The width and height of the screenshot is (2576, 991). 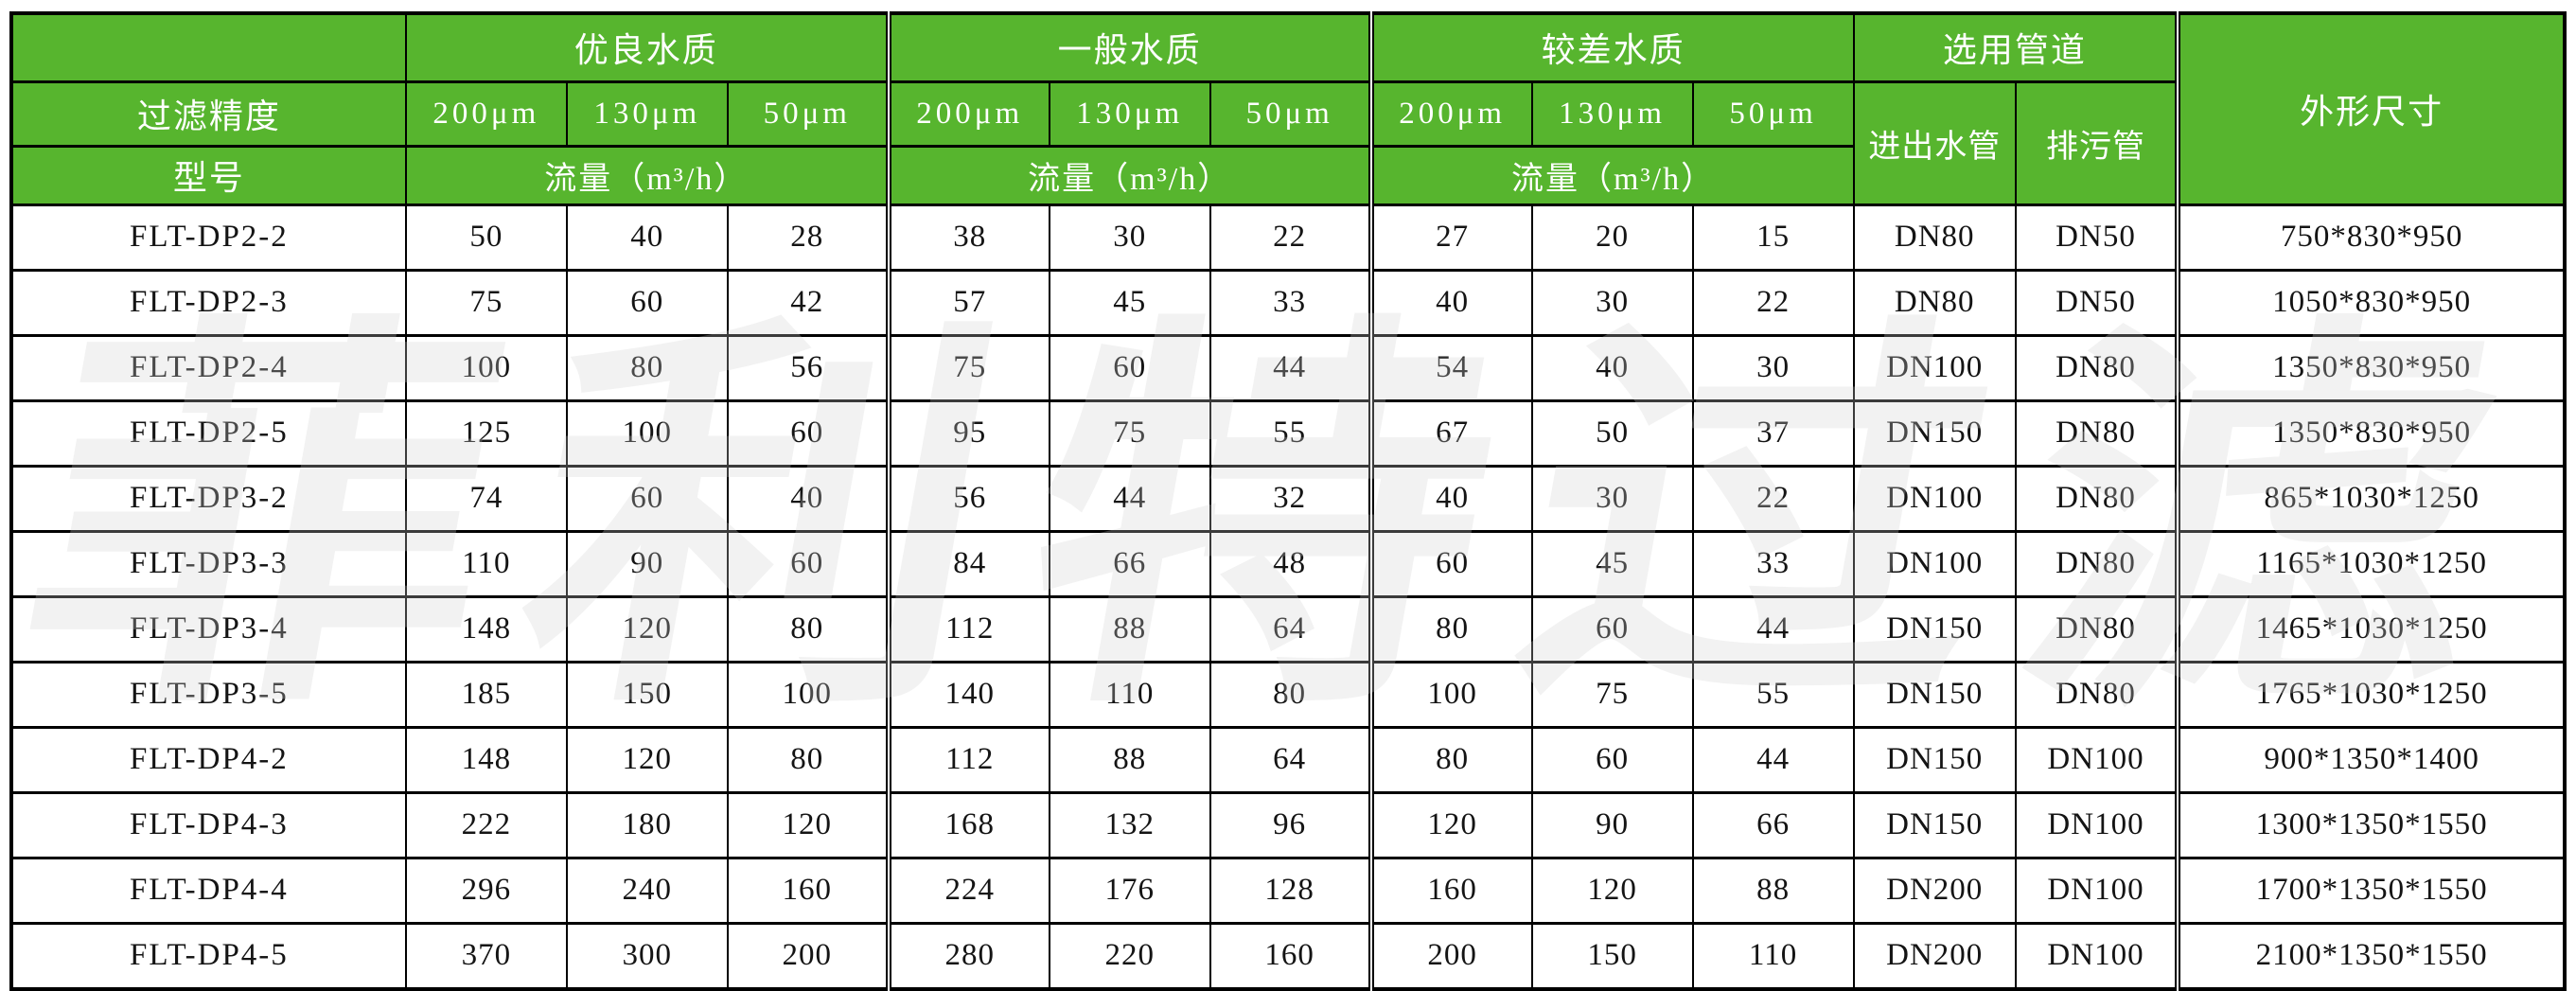 I want to click on flow-cell-general-130: 220, so click(x=1129, y=955).